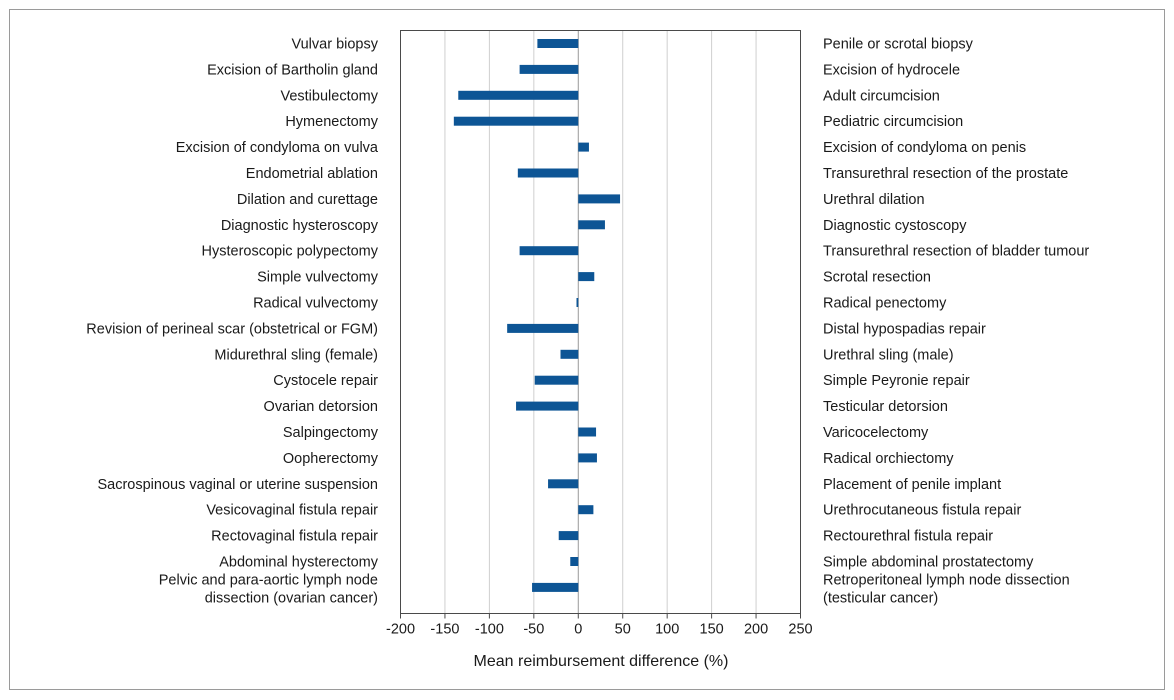 The width and height of the screenshot is (1174, 700). What do you see at coordinates (537, 315) in the screenshot?
I see `bars` at bounding box center [537, 315].